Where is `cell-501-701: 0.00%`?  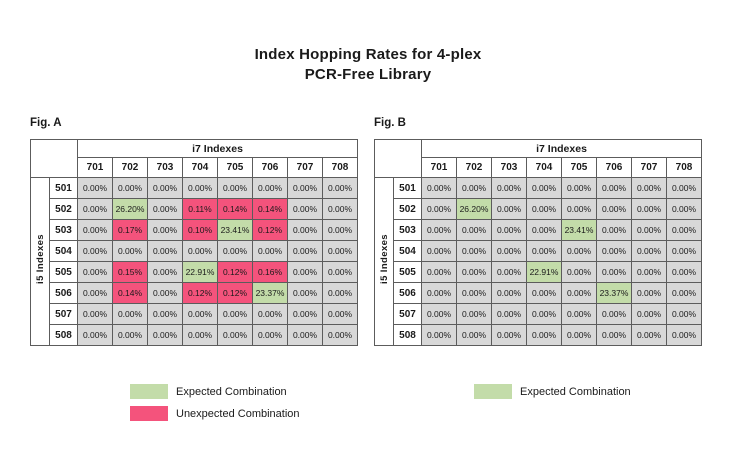
cell-501-701: 0.00% is located at coordinates (439, 188).